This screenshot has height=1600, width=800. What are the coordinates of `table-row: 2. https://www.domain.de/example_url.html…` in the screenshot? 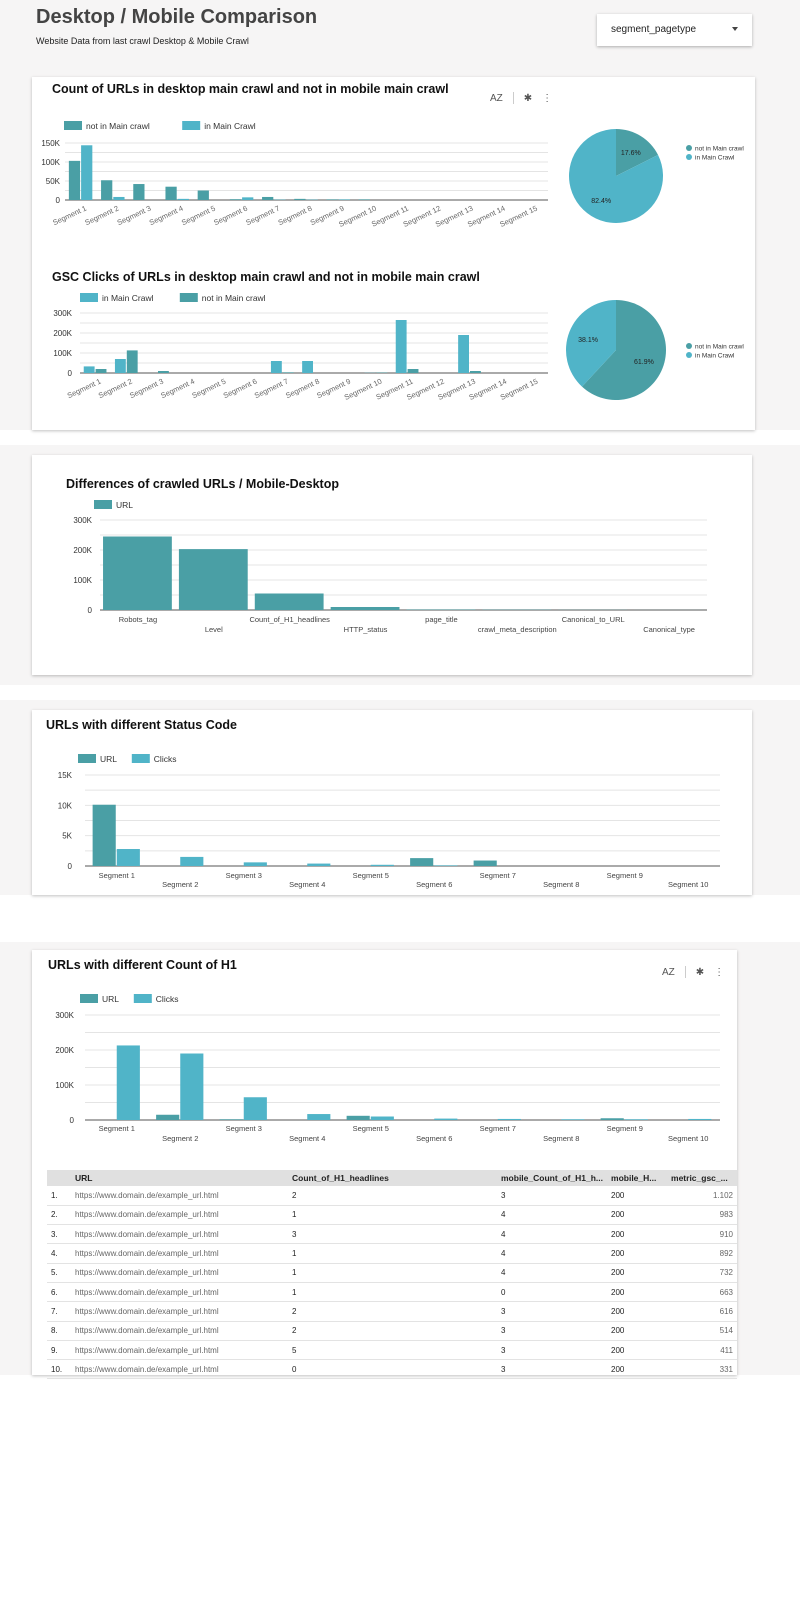 It's located at (392, 1215).